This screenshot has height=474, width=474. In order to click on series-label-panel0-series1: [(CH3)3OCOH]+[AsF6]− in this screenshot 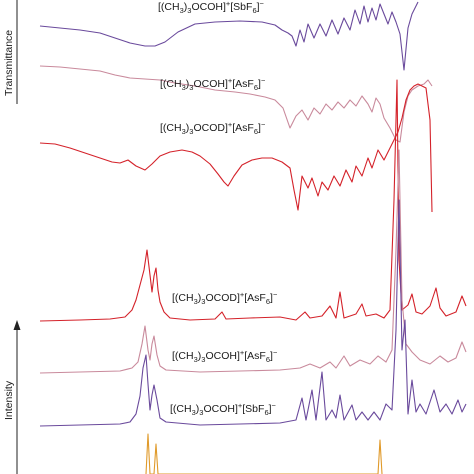, I will do `click(213, 84)`.